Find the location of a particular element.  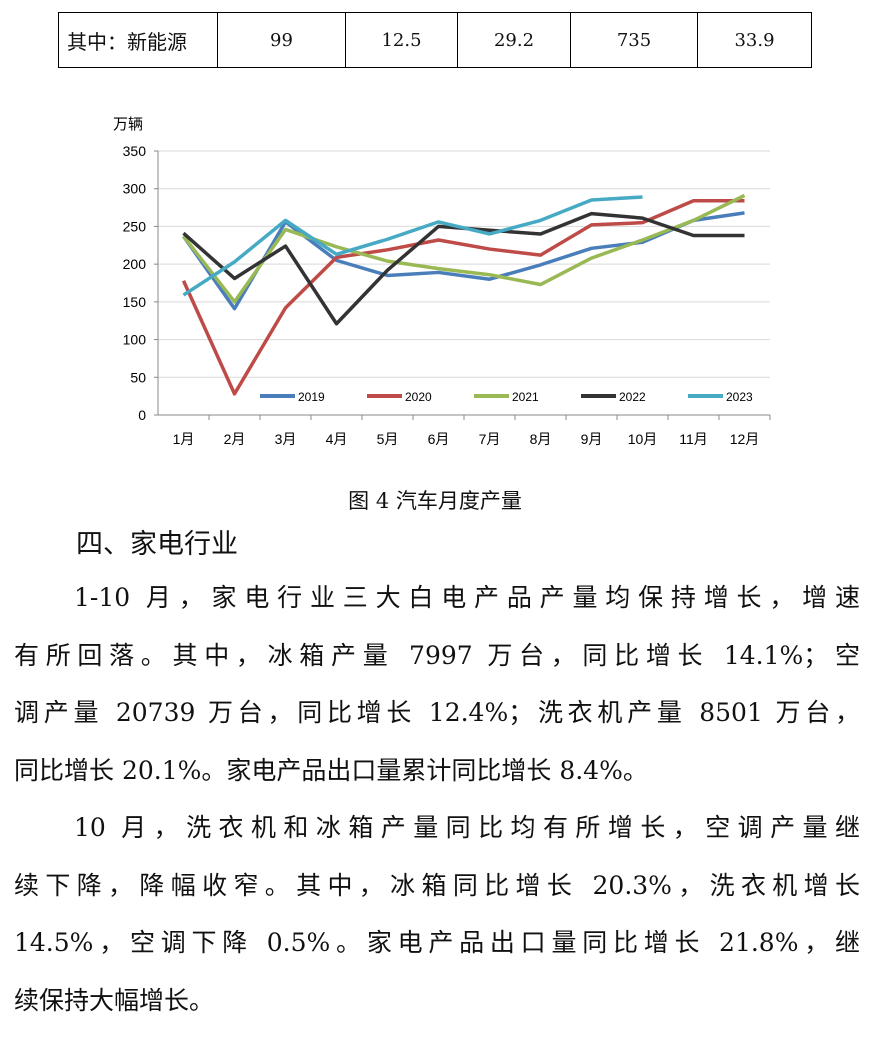

x-tick-label: 2月 is located at coordinates (235, 439).